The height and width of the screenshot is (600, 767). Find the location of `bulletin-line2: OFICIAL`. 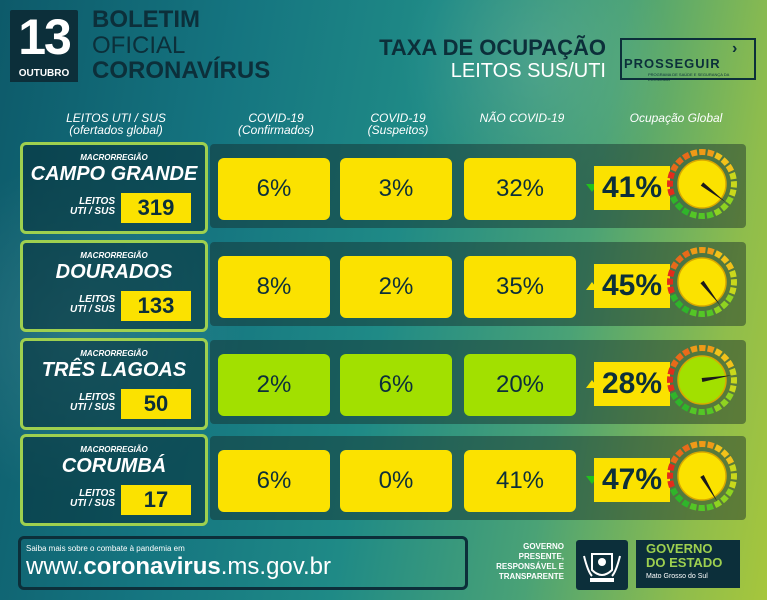

bulletin-line2: OFICIAL is located at coordinates (139, 45).